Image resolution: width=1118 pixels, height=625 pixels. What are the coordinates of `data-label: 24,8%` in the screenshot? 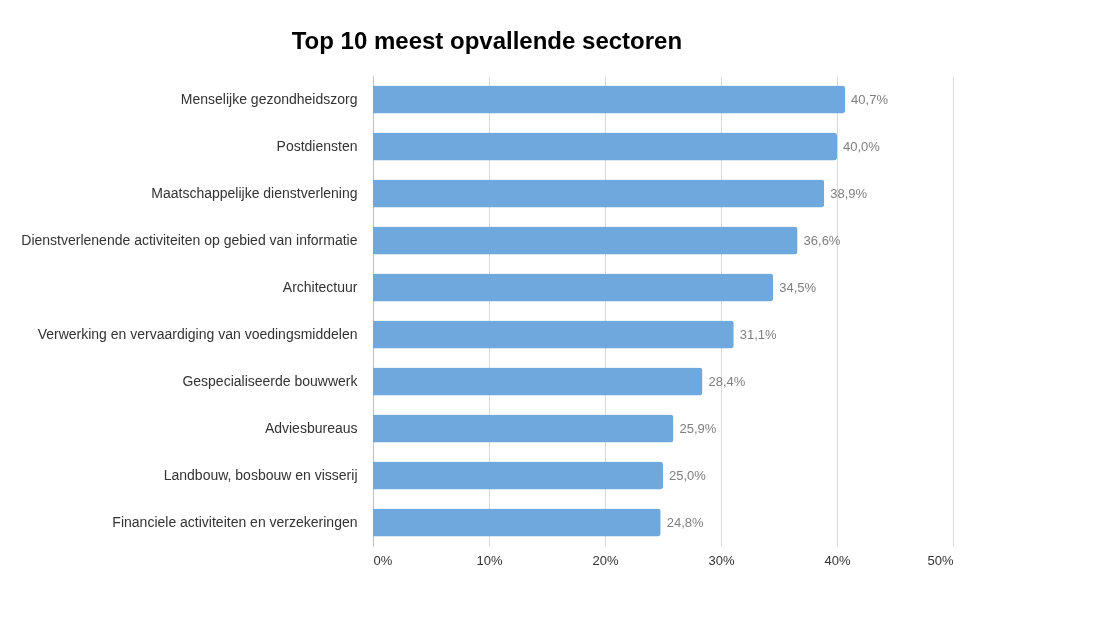 It's located at (685, 522).